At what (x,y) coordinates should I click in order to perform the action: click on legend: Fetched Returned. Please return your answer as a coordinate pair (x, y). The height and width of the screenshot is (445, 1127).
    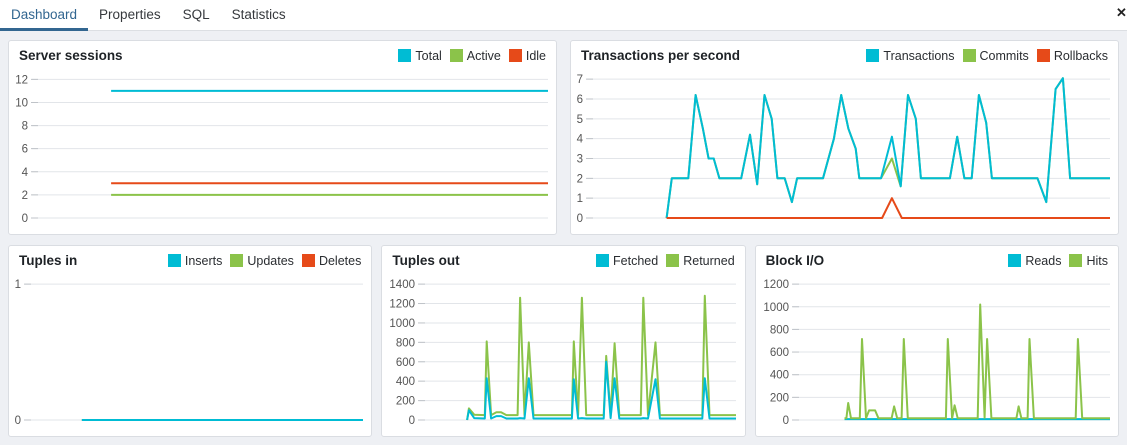
    Looking at the image, I should click on (665, 261).